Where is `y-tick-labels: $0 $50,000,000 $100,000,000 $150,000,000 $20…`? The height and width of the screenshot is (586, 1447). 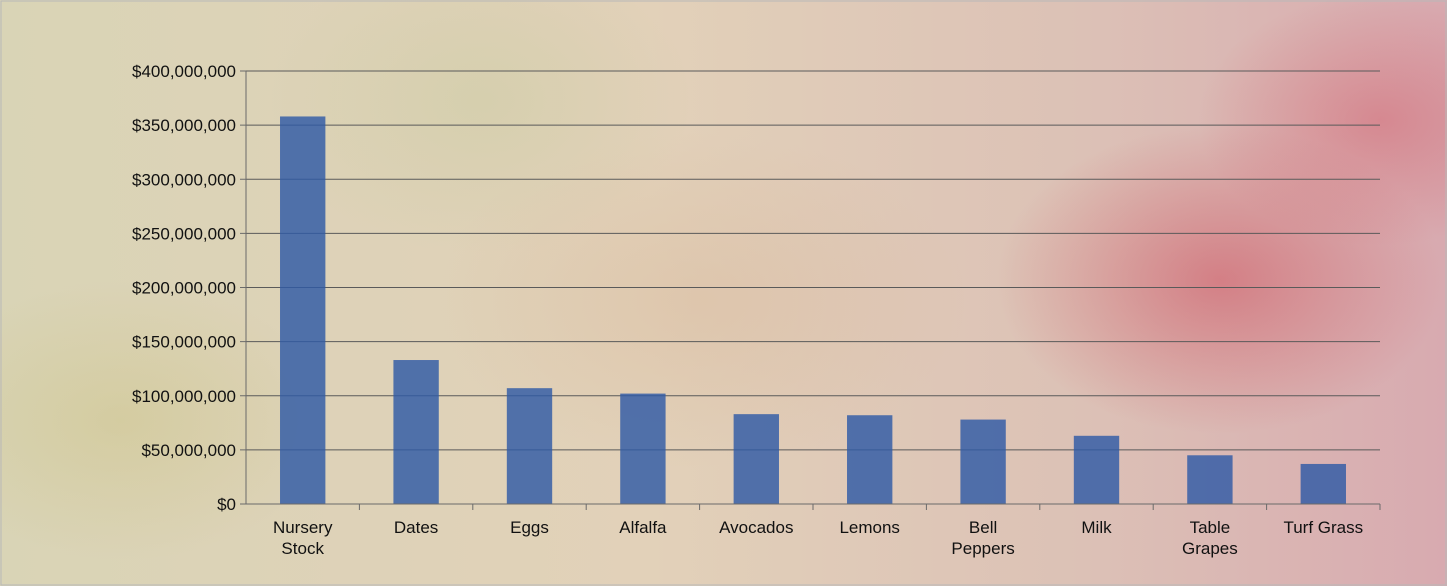 y-tick-labels: $0 $50,000,000 $100,000,000 $150,000,000 $20… is located at coordinates (184, 288).